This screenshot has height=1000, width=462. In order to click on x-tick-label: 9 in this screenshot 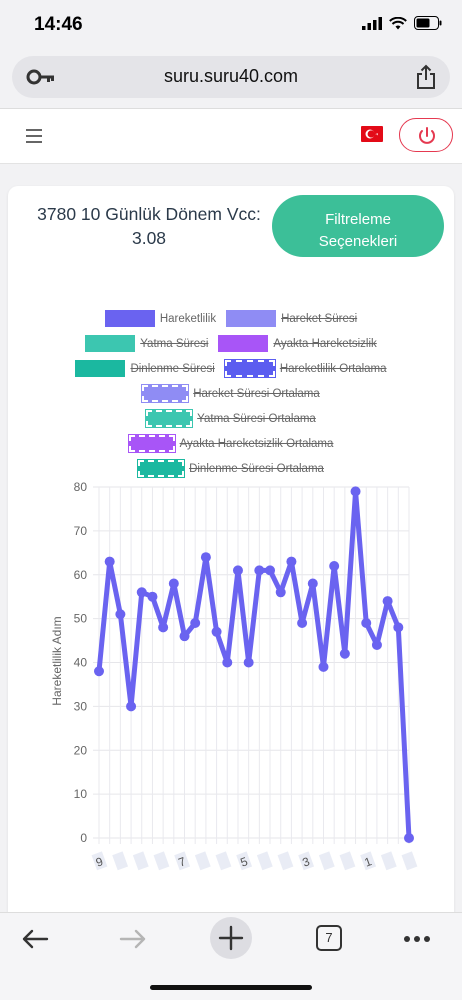, I will do `click(99, 862)`.